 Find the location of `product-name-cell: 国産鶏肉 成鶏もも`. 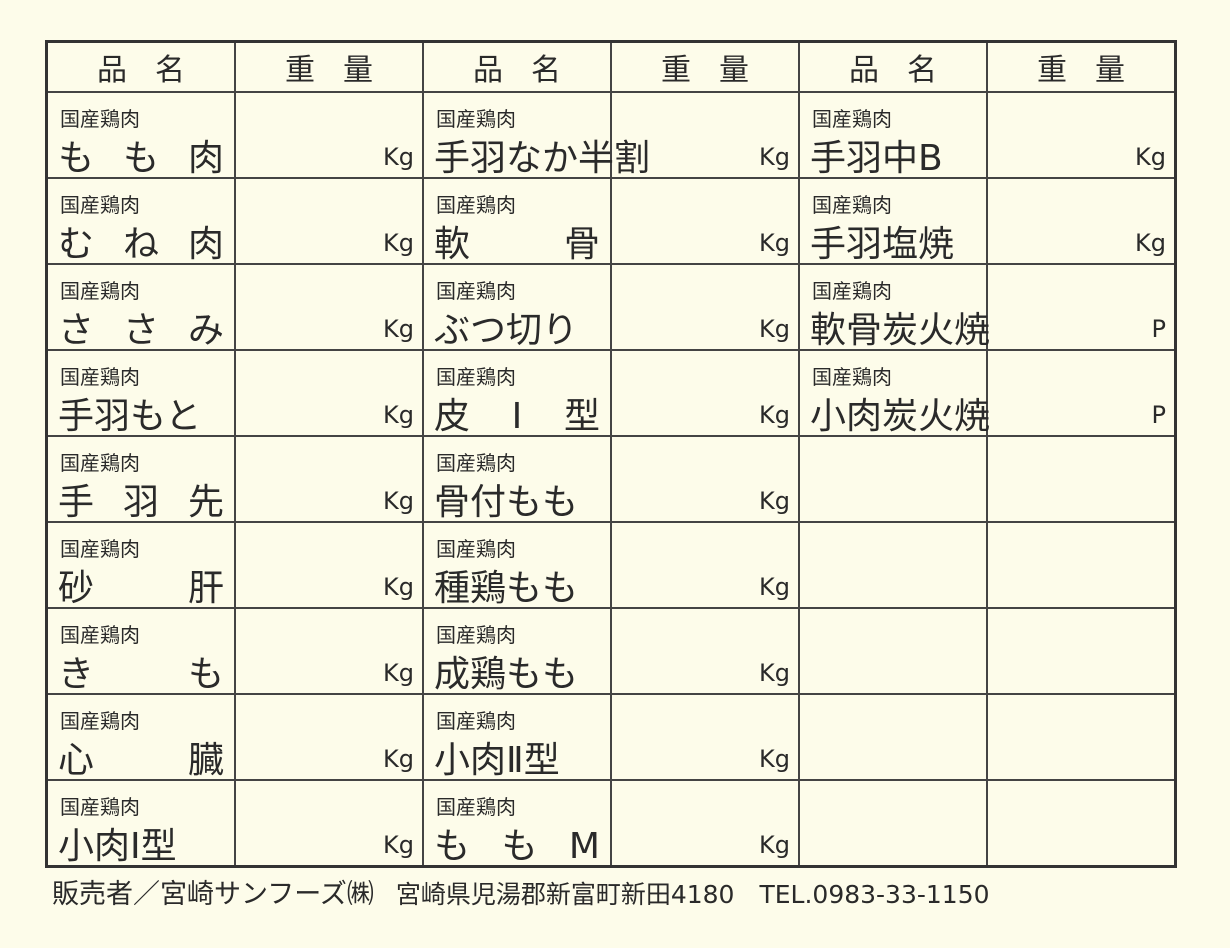

product-name-cell: 国産鶏肉 成鶏もも is located at coordinates (517, 651).